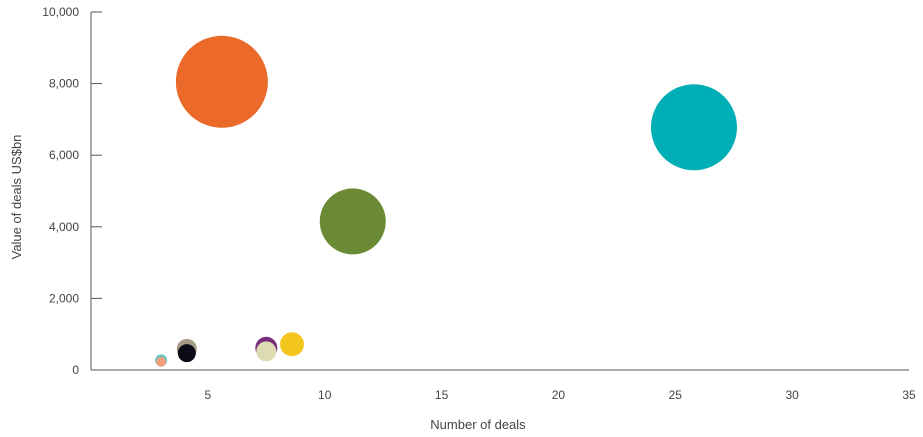  Describe the element at coordinates (676, 395) in the screenshot. I see `x-tick-label: 25` at that location.